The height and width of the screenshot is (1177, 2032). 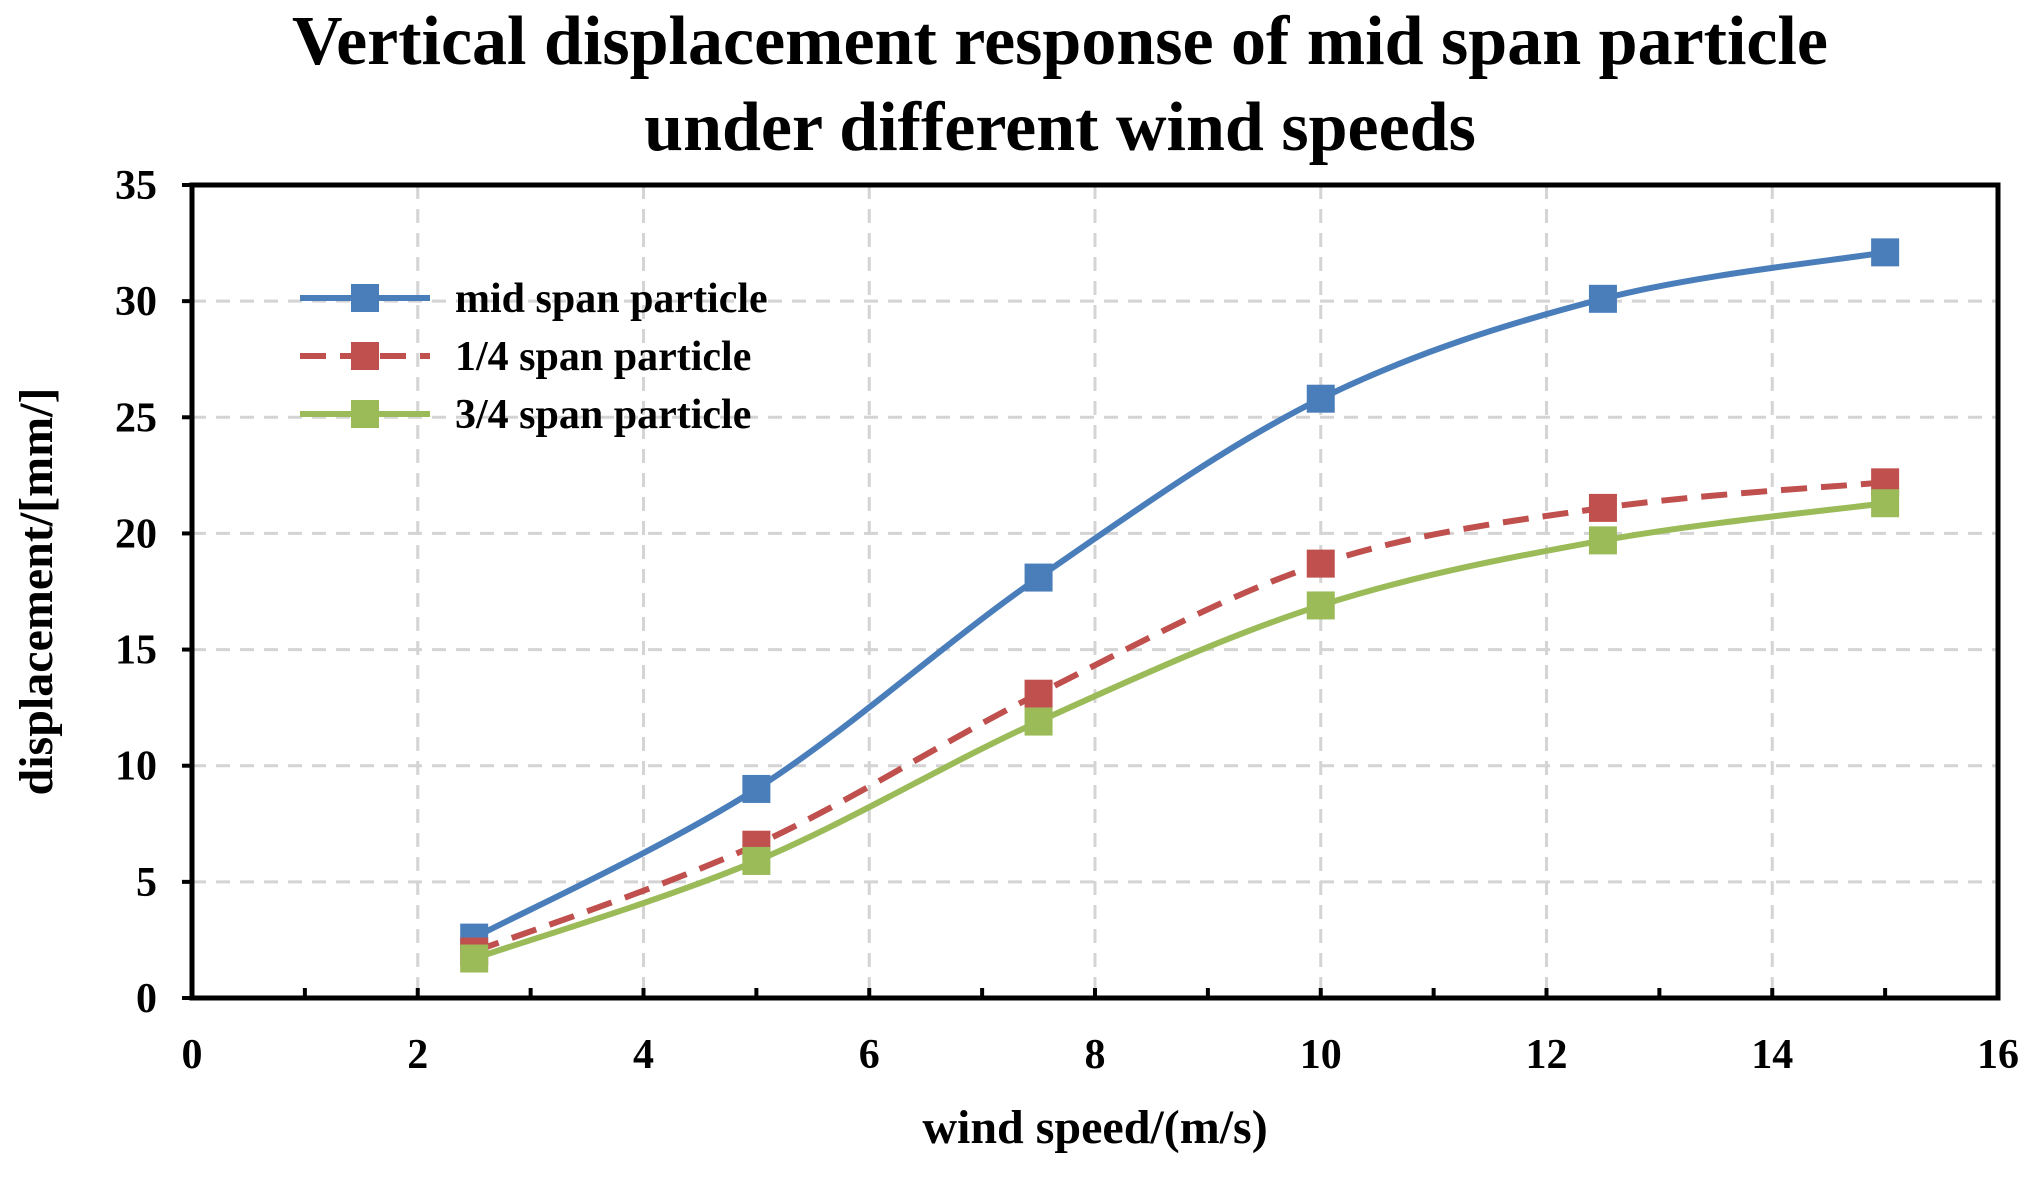 I want to click on legend-item: mid span particle, so click(x=534, y=299).